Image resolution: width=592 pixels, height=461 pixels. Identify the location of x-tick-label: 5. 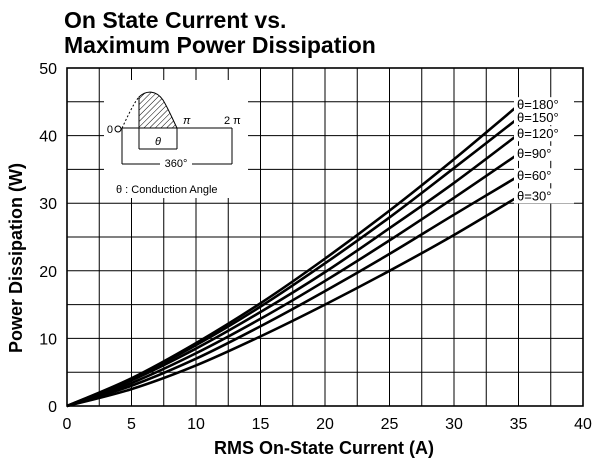
(131, 424).